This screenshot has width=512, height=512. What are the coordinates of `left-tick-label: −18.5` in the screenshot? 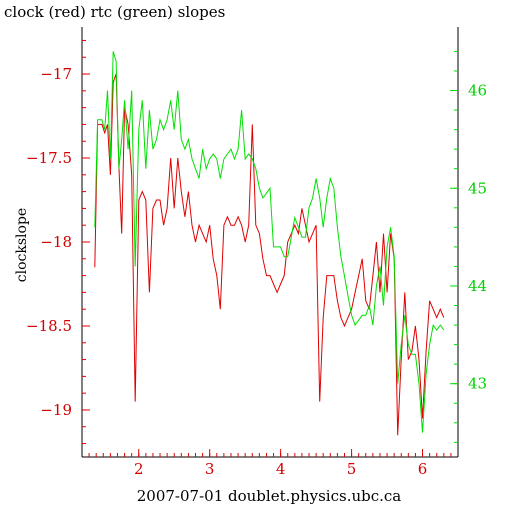 It's located at (49, 326).